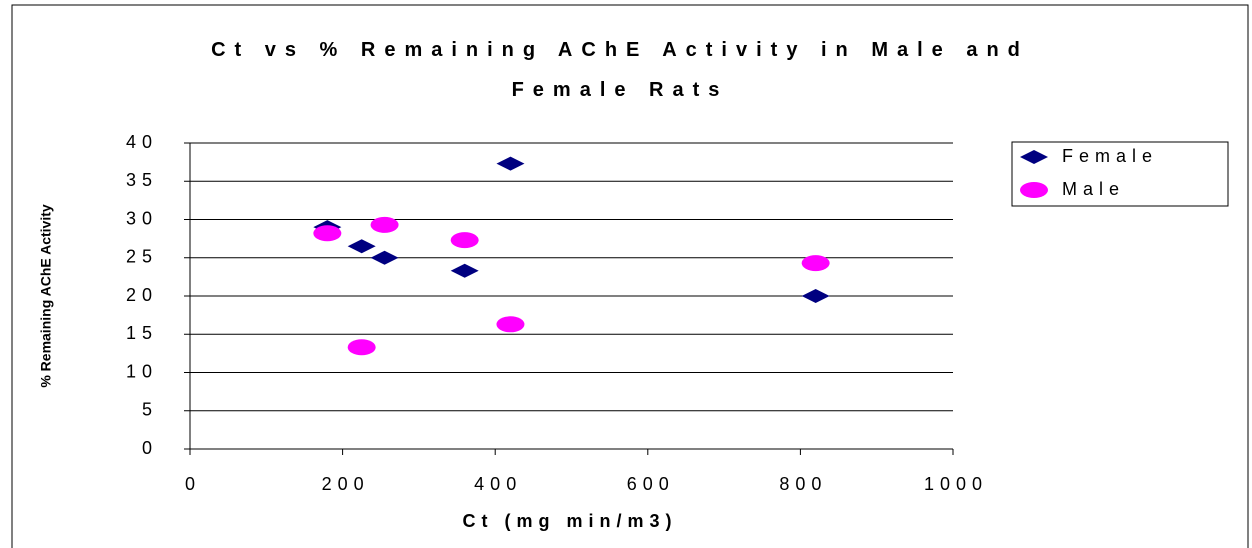 Image resolution: width=1252 pixels, height=548 pixels. What do you see at coordinates (150, 448) in the screenshot?
I see `y-tick-label: 0` at bounding box center [150, 448].